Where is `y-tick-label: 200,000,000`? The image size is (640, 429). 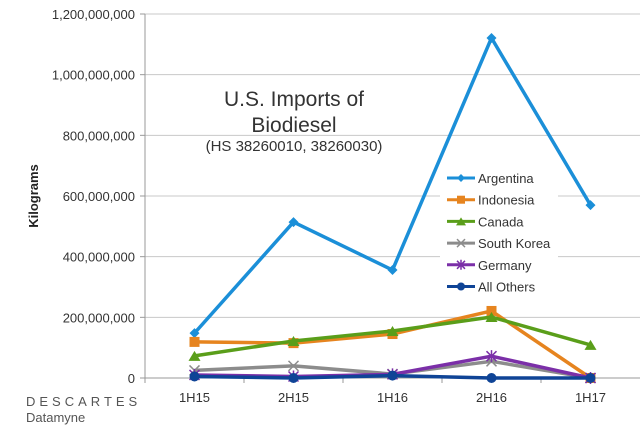
y-tick-label: 200,000,000 is located at coordinates (99, 317).